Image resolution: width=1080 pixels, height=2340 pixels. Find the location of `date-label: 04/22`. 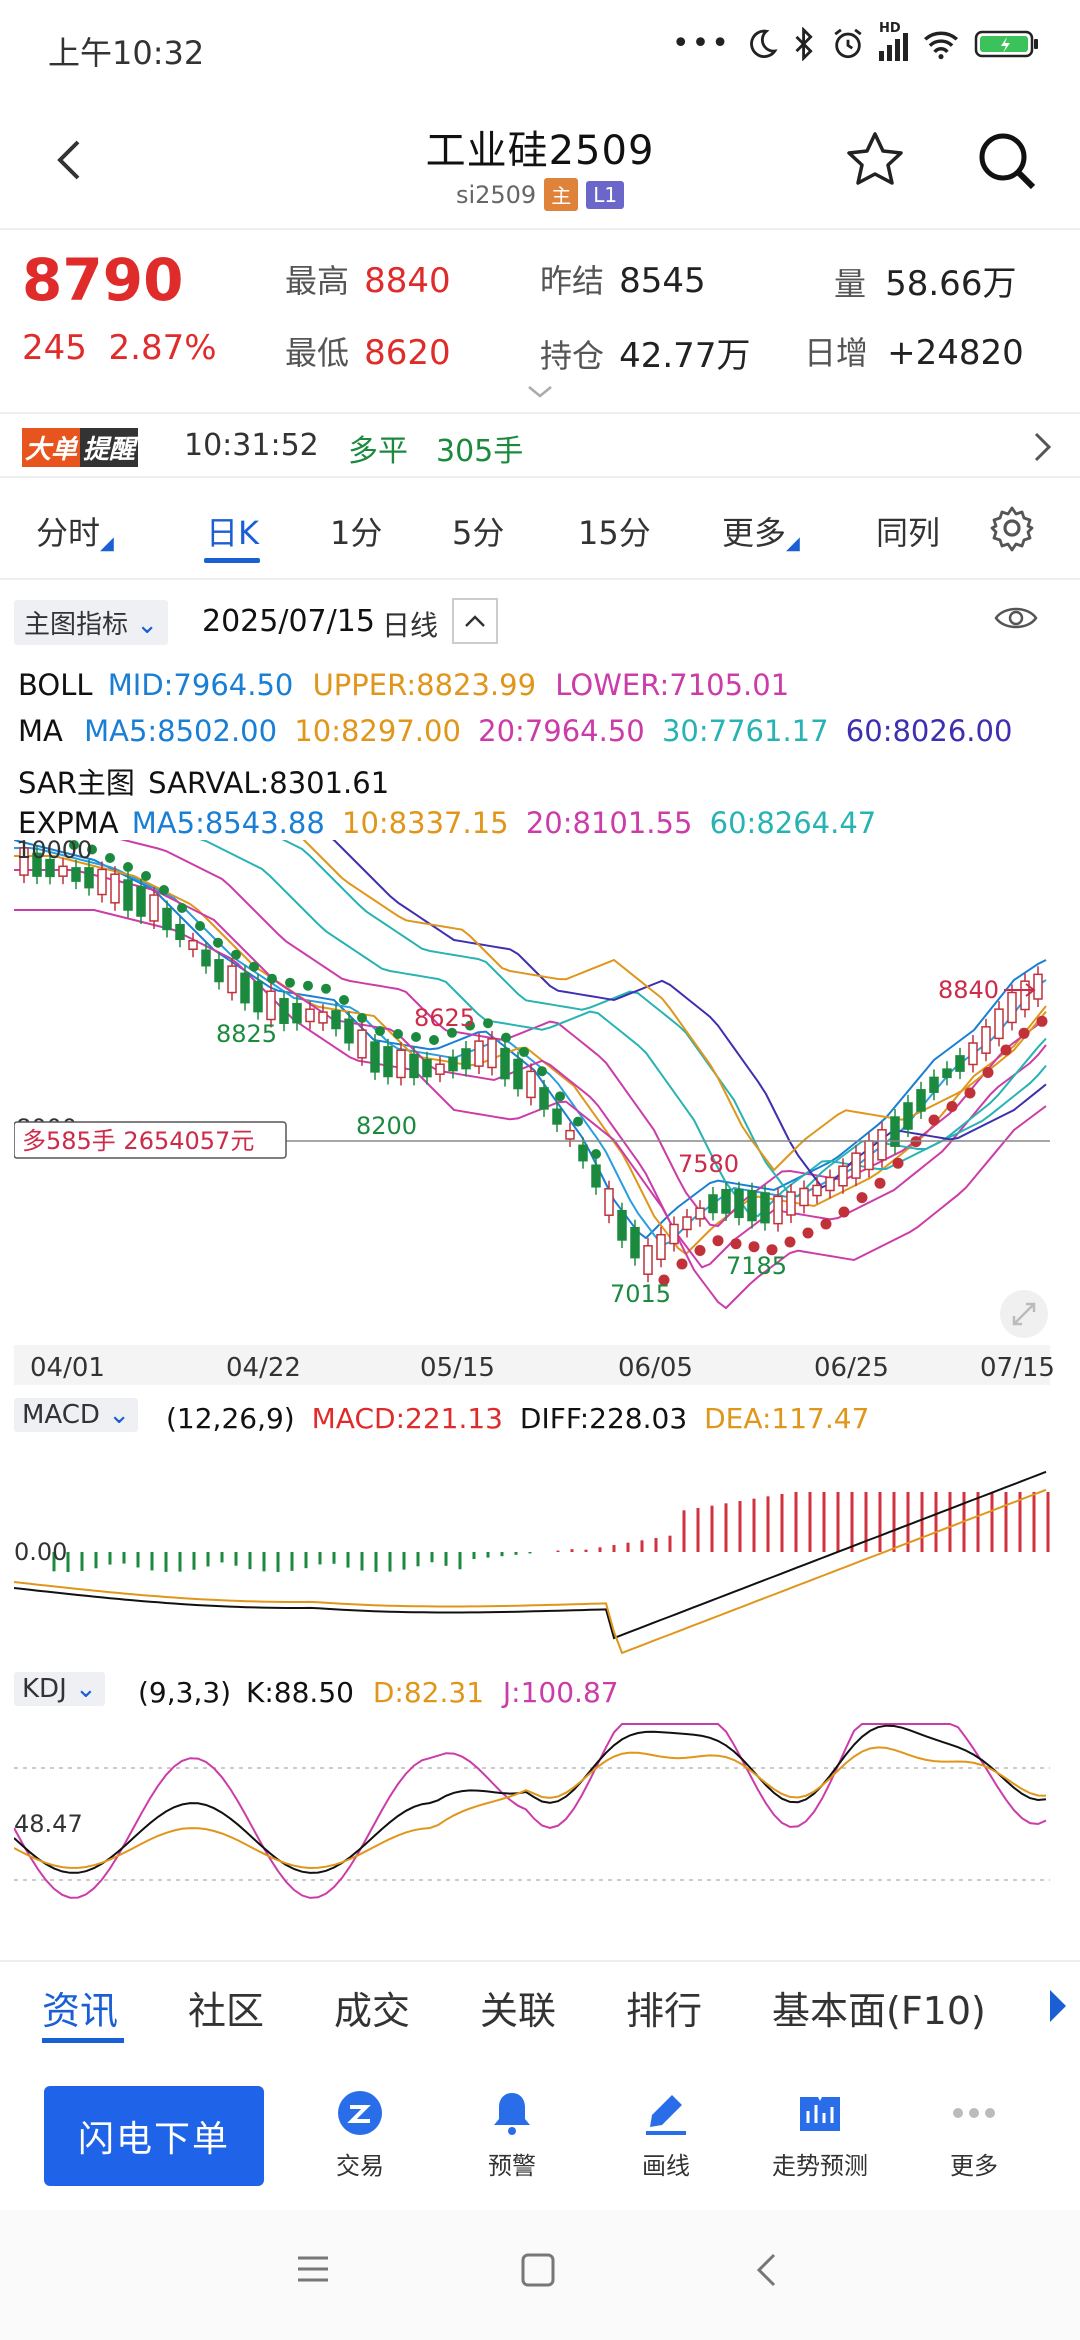

date-label: 04/22 is located at coordinates (263, 1368).